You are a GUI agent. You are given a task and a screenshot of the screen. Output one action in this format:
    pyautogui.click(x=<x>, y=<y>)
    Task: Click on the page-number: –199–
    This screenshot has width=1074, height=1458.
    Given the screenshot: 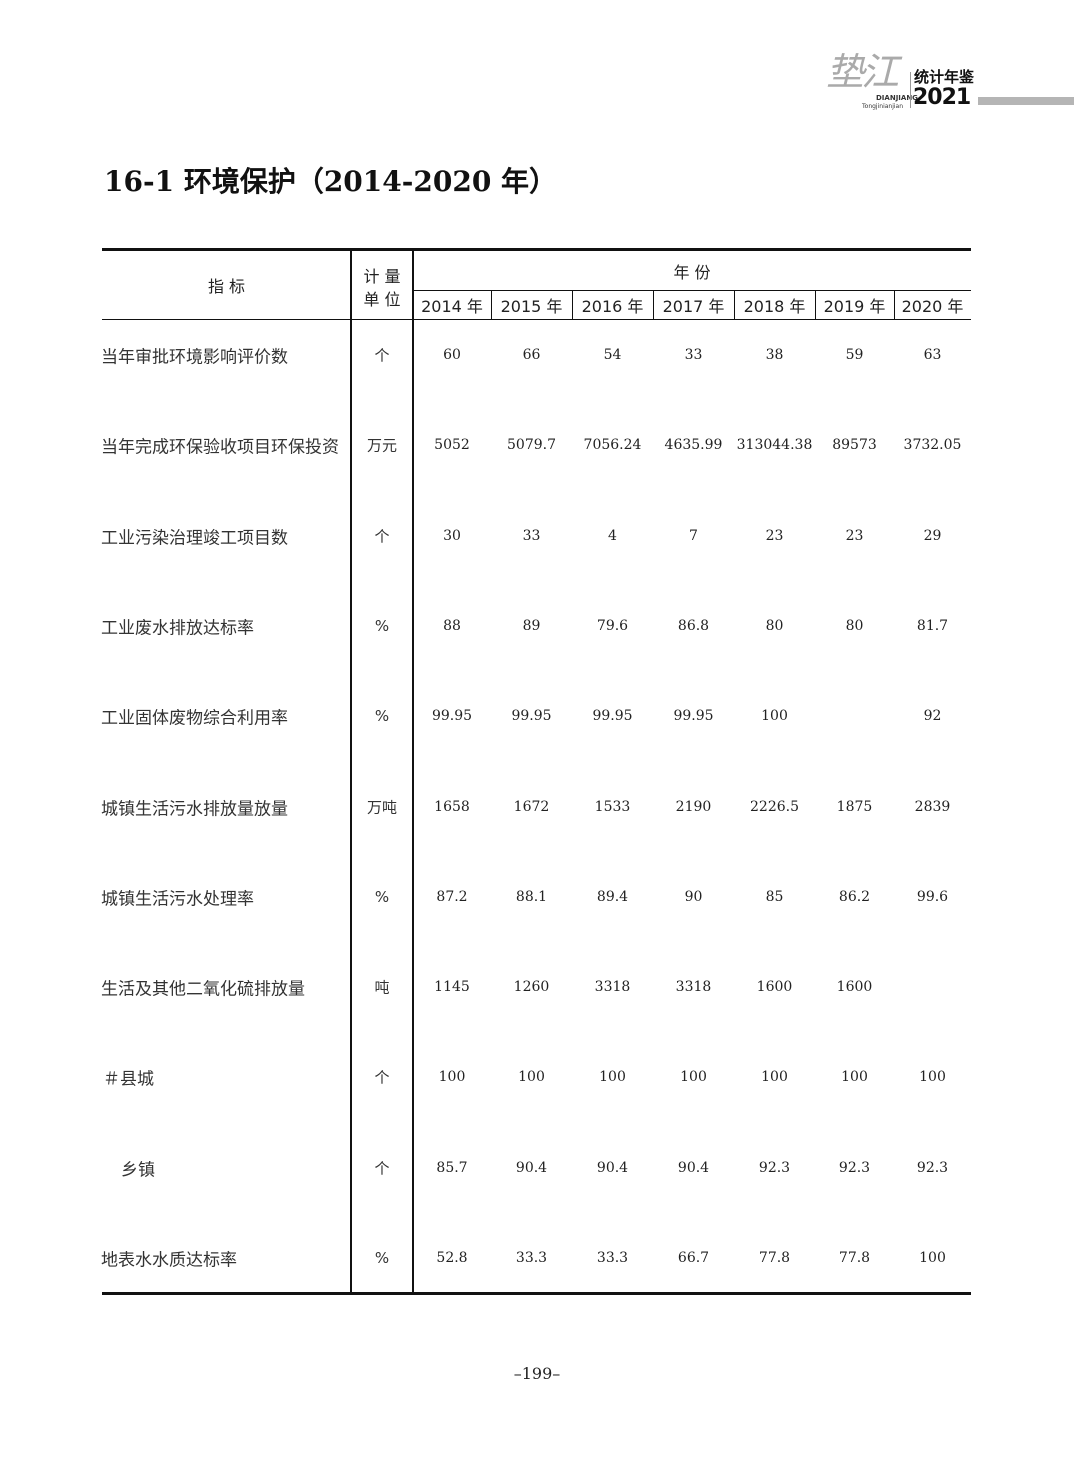 What is the action you would take?
    pyautogui.click(x=537, y=1373)
    